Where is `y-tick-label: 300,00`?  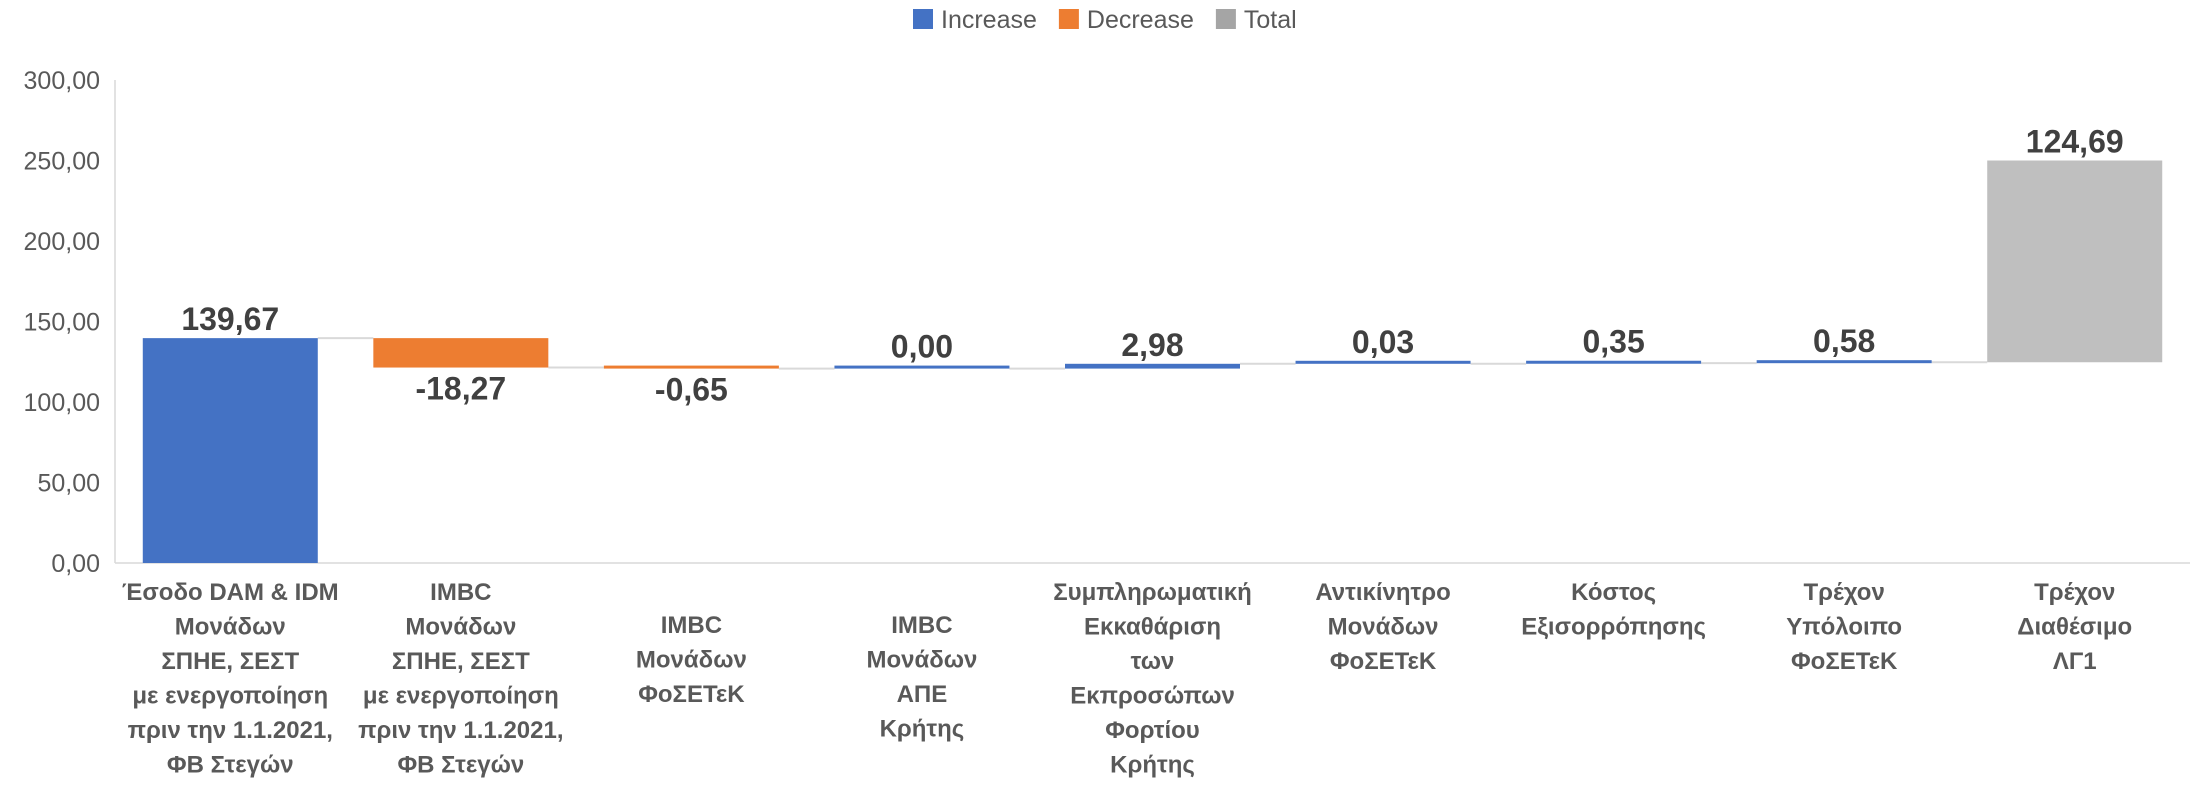
y-tick-label: 300,00 is located at coordinates (62, 81).